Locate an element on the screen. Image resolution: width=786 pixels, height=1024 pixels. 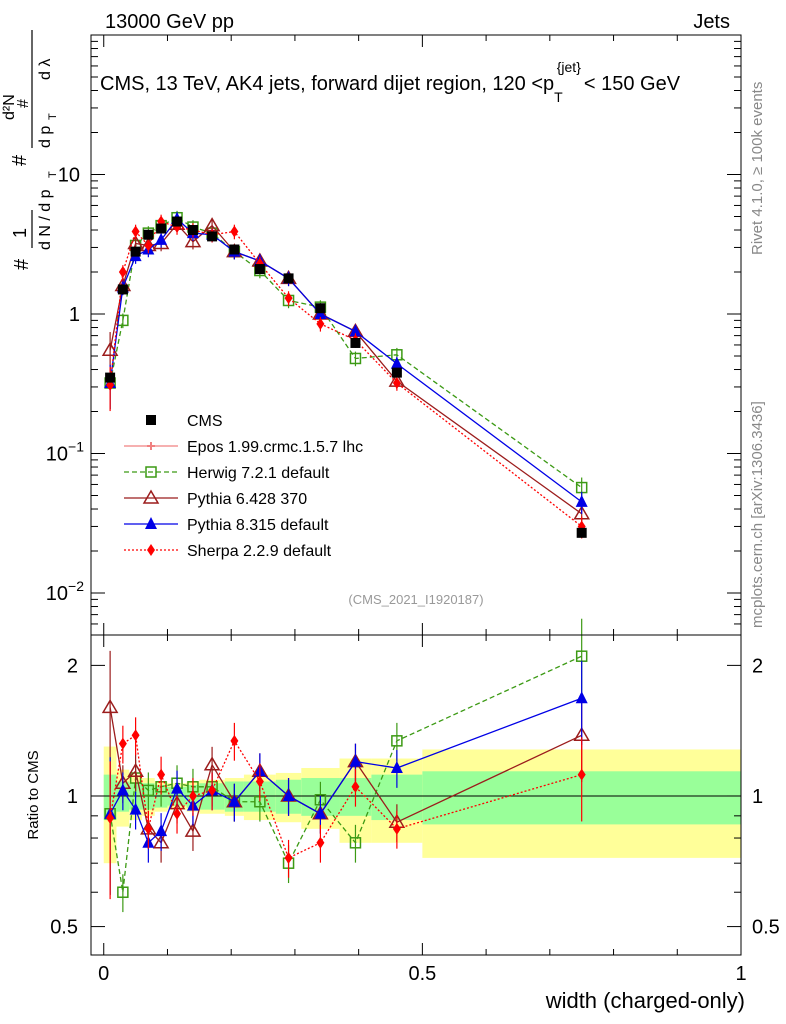
ylabel-hash-2: # is located at coordinates (20, 160).